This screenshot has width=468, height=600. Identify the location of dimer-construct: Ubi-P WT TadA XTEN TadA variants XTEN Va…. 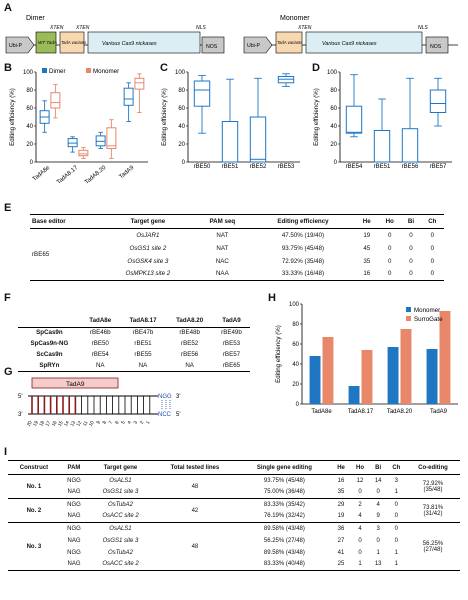
(115, 39).